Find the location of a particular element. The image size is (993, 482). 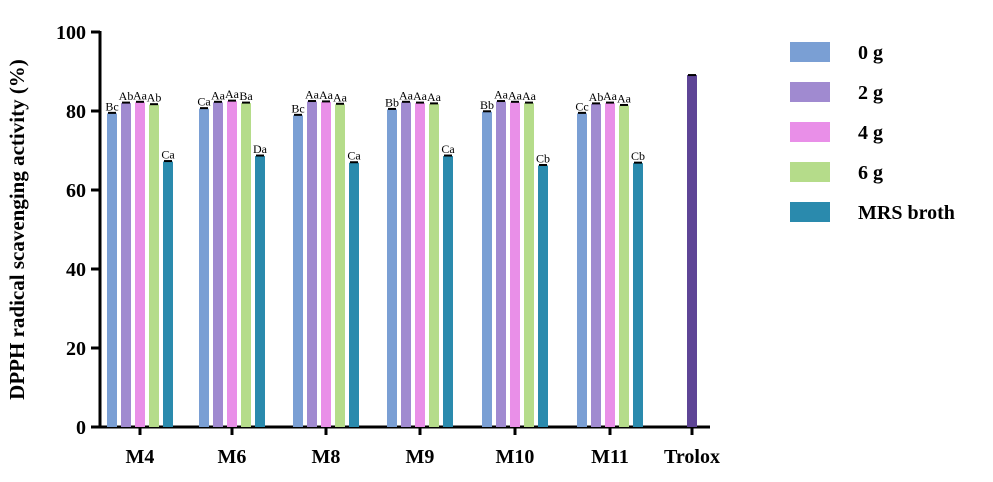

y-tick-label: 60 is located at coordinates (76, 191).